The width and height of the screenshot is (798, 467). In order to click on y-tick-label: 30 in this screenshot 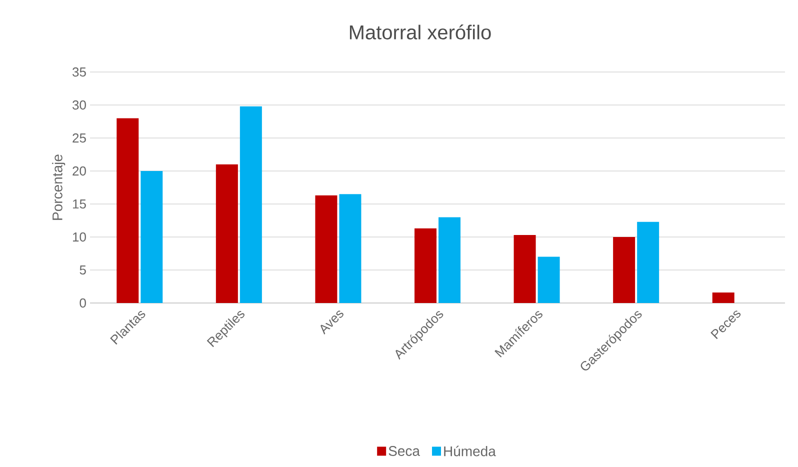, I will do `click(79, 105)`.